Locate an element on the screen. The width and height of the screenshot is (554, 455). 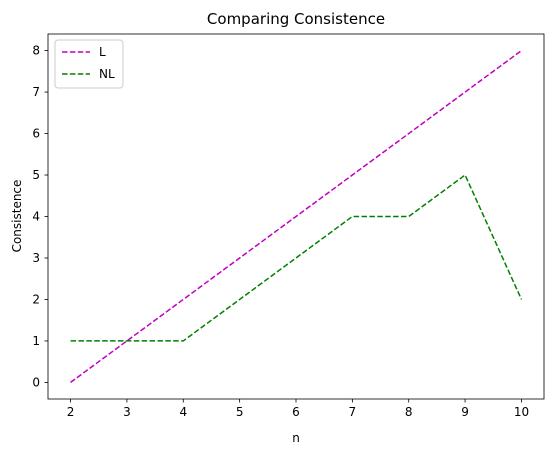
x-tick-label: 7 is located at coordinates (353, 412).